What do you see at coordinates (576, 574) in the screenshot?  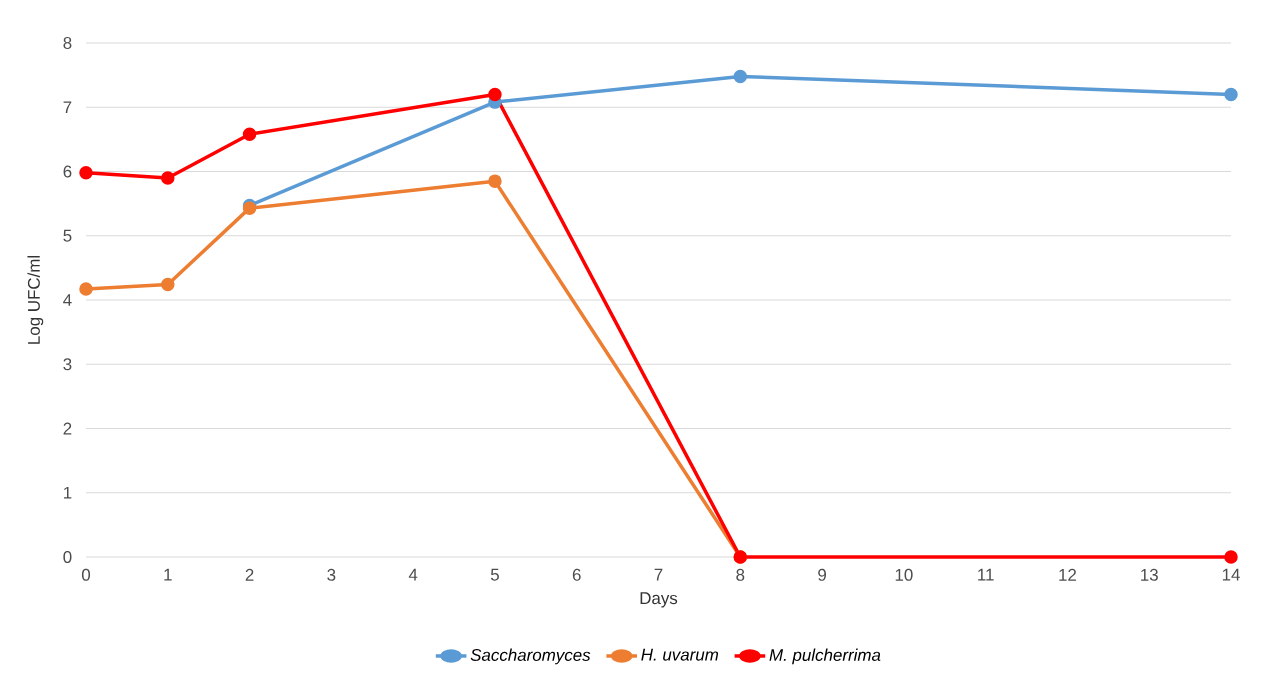 I see `x-tick-label: 6` at bounding box center [576, 574].